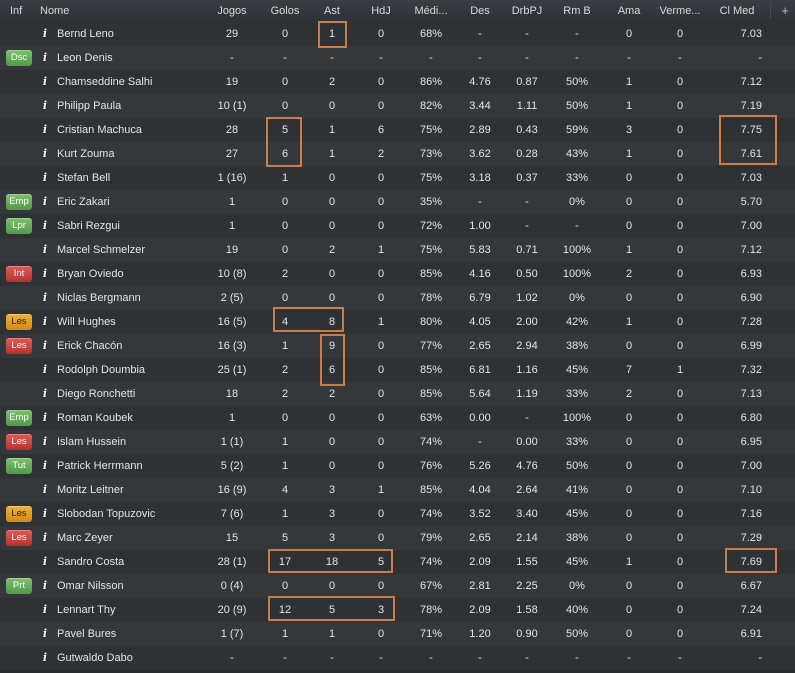  Describe the element at coordinates (91, 562) in the screenshot. I see `player-name: Sandro Costa` at that location.